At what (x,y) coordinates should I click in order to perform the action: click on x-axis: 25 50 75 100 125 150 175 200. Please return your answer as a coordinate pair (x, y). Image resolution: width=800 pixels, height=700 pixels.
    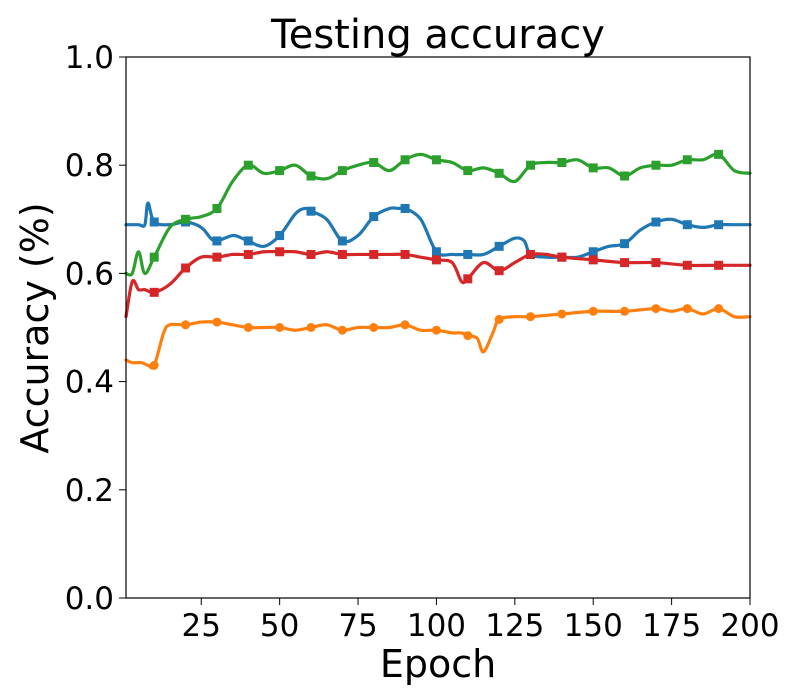
    Looking at the image, I should click on (481, 621).